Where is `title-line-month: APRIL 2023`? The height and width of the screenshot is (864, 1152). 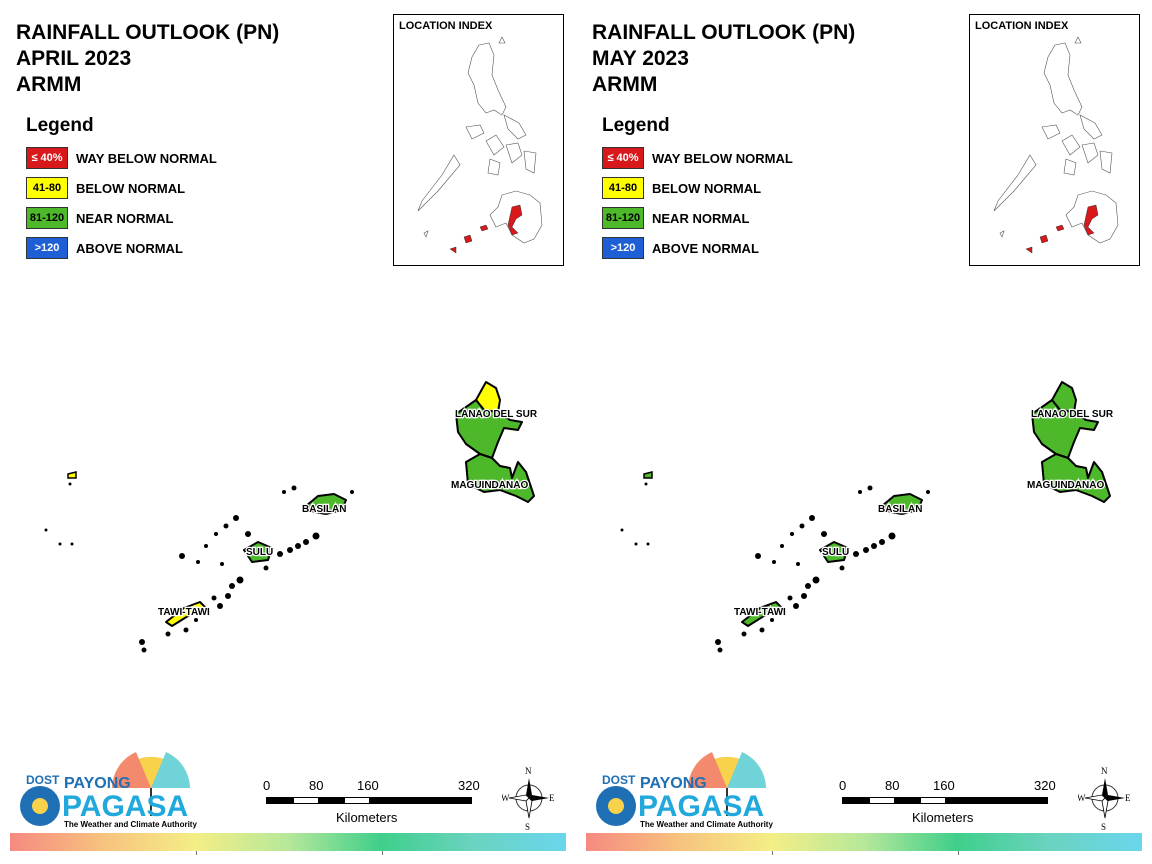
title-line-month: APRIL 2023 is located at coordinates (74, 58).